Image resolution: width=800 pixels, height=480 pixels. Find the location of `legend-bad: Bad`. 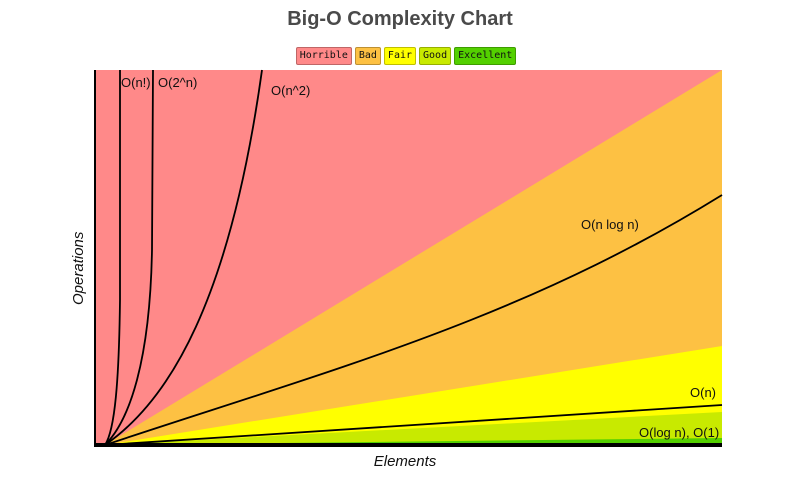

legend-bad: Bad is located at coordinates (367, 56).